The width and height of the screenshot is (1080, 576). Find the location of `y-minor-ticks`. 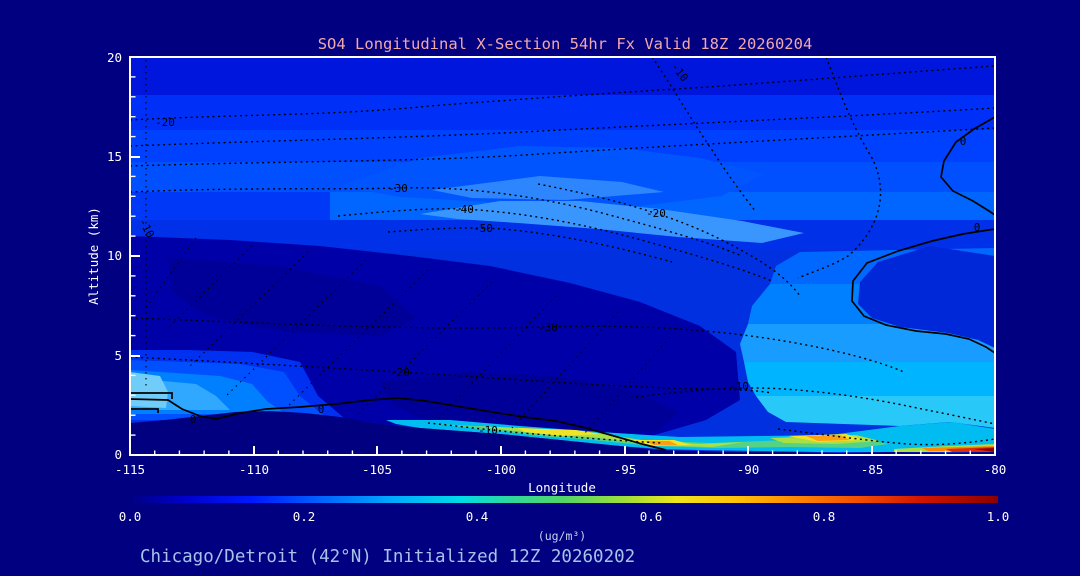

y-minor-ticks is located at coordinates (133, 256).